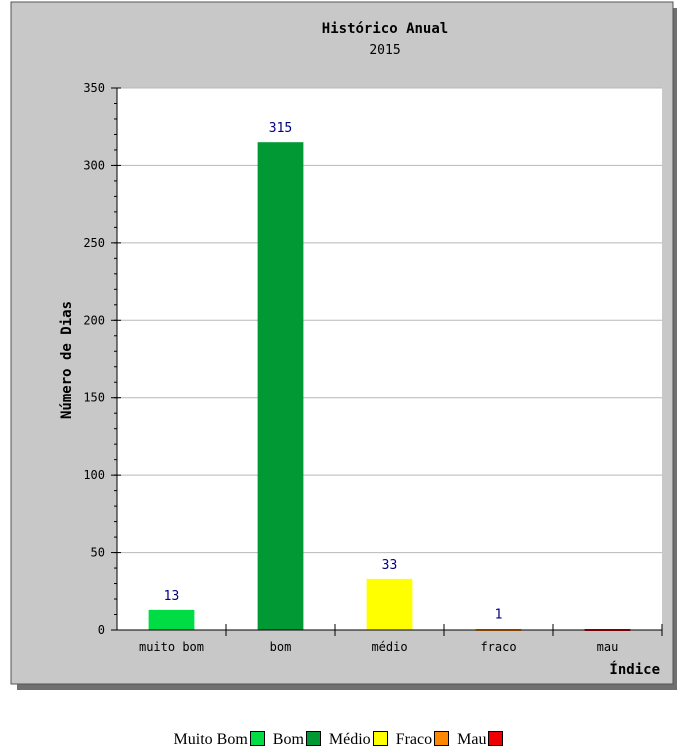 The height and width of the screenshot is (753, 677). What do you see at coordinates (94, 165) in the screenshot?
I see `y-tick-label: 300` at bounding box center [94, 165].